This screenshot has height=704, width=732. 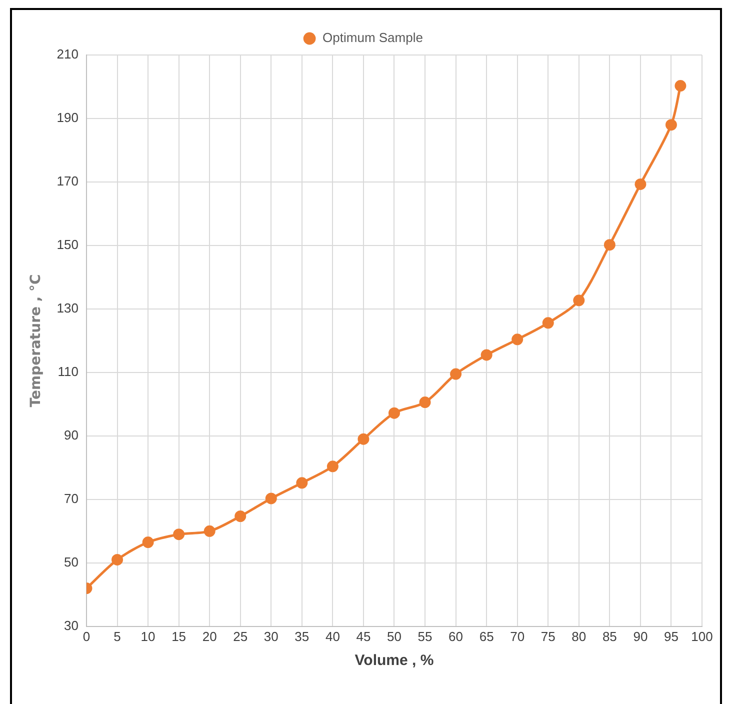 I want to click on x-tick-label: 65, so click(x=486, y=636).